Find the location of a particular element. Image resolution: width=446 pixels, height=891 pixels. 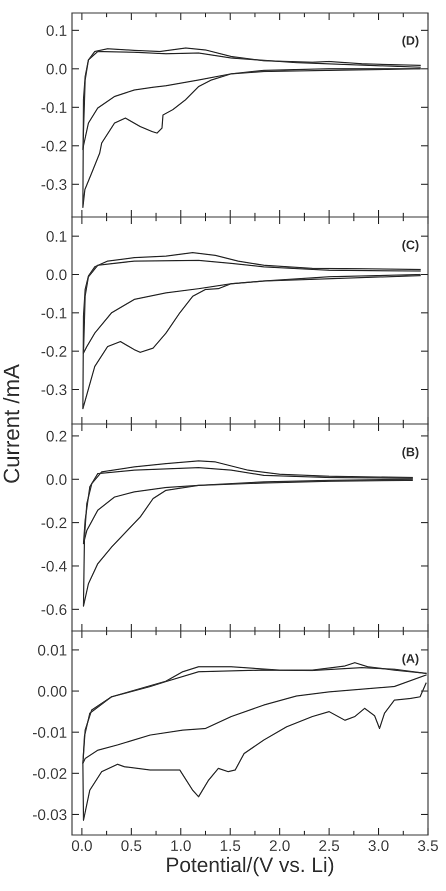

annotation: (D) is located at coordinates (410, 42).